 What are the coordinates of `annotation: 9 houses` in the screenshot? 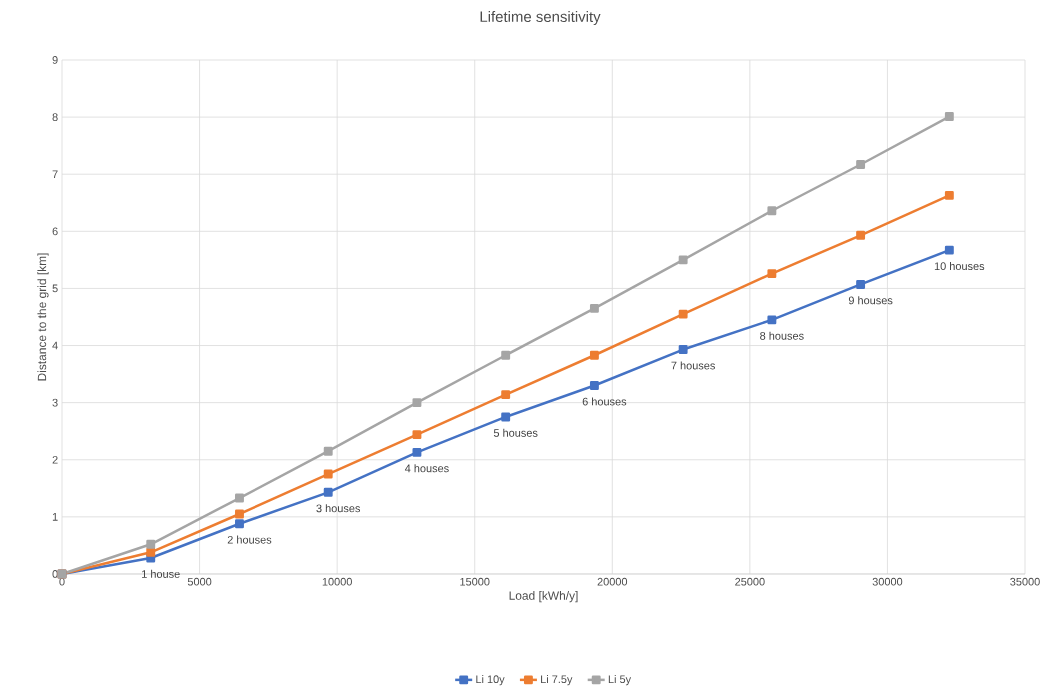 It's located at (870, 300).